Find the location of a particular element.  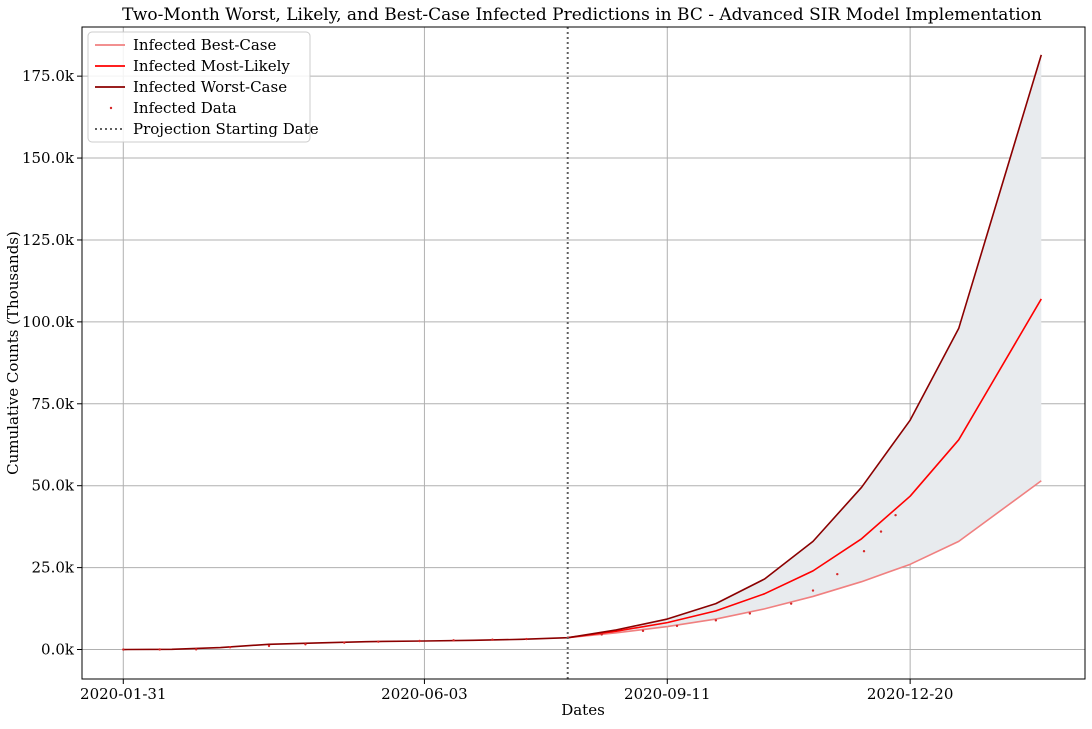

y-tick-label: 75.0k is located at coordinates (53, 404).